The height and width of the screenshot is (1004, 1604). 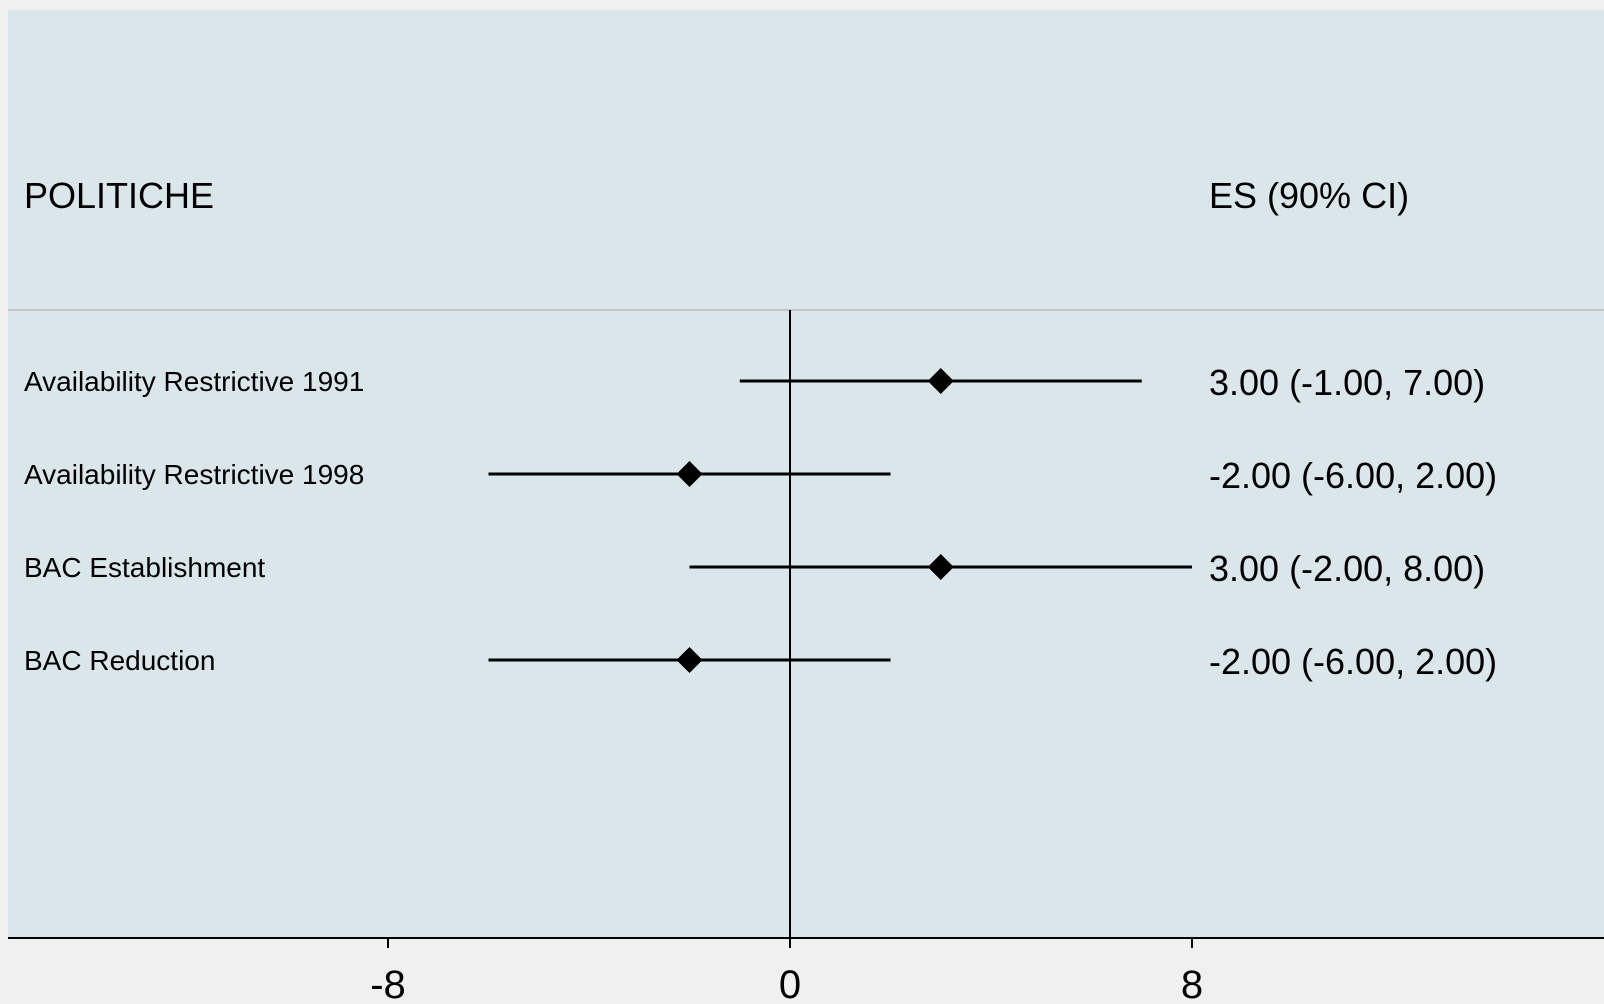 I want to click on x-tick-label: 8, so click(x=1192, y=983).